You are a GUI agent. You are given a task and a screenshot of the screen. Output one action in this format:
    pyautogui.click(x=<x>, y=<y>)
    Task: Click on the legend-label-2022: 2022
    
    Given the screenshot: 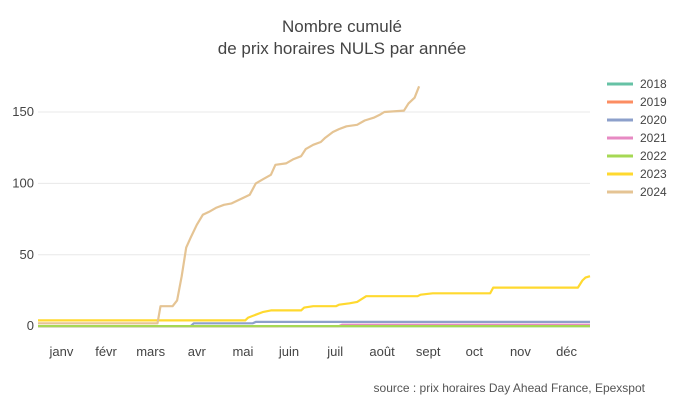 What is the action you would take?
    pyautogui.click(x=653, y=156)
    